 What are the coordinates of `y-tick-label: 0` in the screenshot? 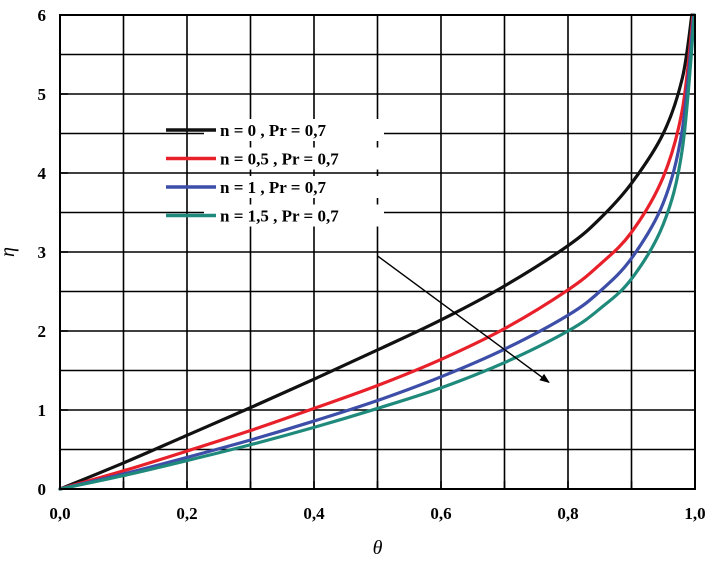 It's located at (42, 489).